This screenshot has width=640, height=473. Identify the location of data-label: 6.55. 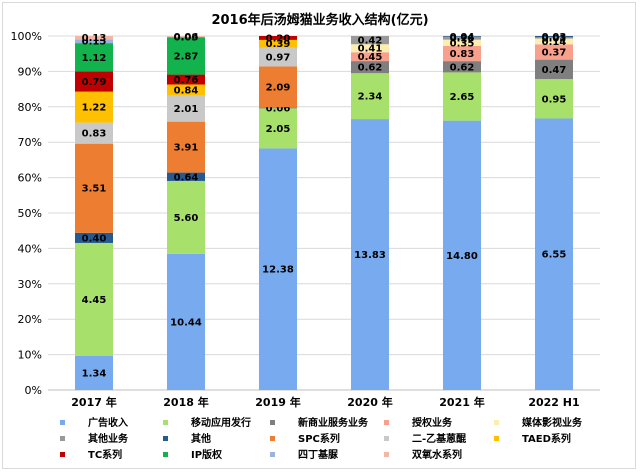
(554, 255).